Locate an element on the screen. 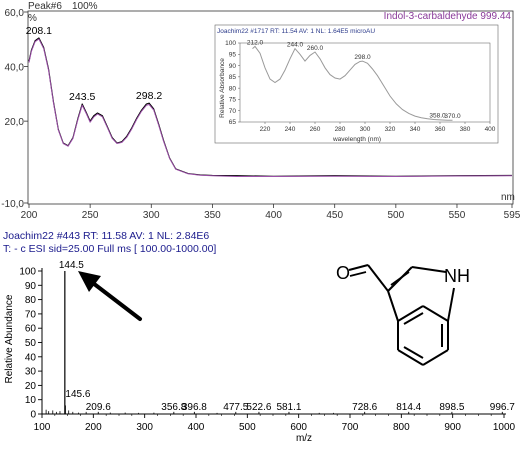  inset-y-tick-label: 85 is located at coordinates (233, 77).